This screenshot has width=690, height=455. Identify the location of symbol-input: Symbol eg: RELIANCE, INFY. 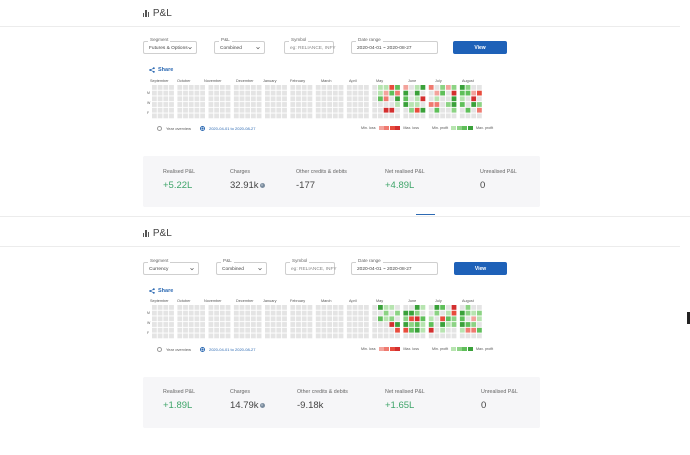
(310, 45).